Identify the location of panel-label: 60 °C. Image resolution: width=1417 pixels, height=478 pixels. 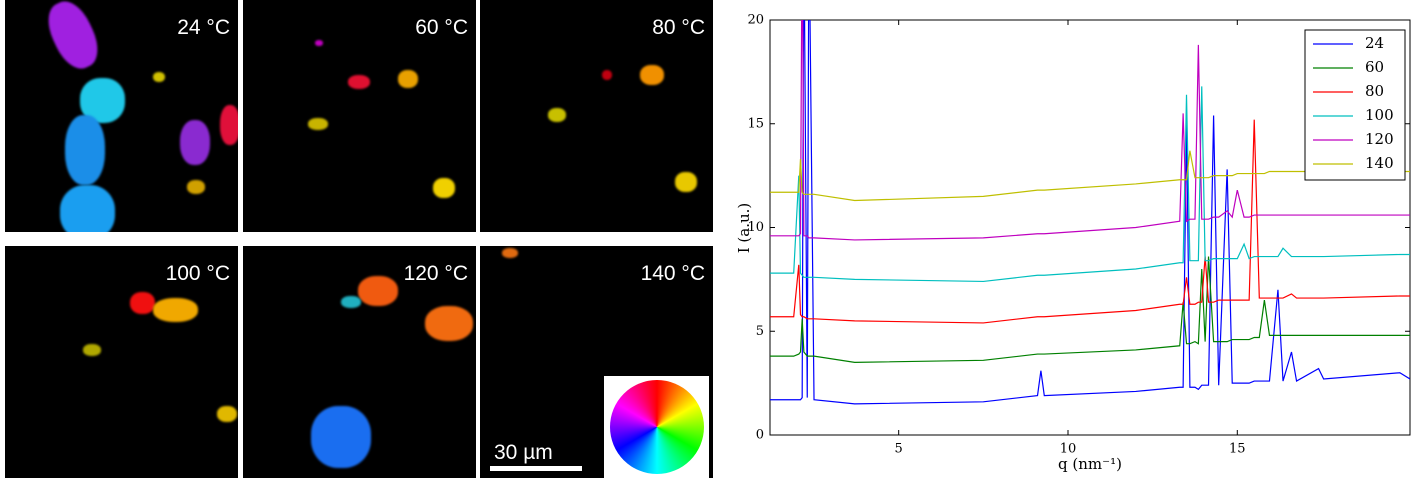
(441, 27).